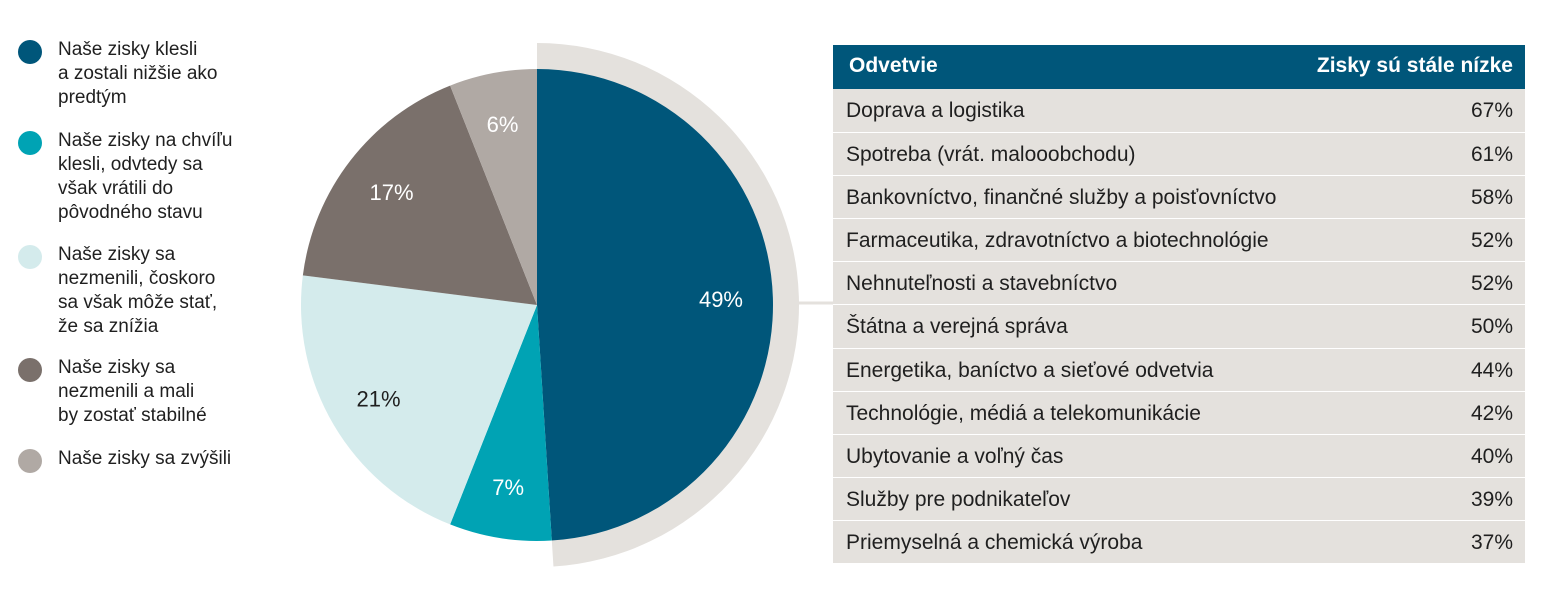 This screenshot has height=601, width=1545. Describe the element at coordinates (503, 124) in the screenshot. I see `pie-slice-label: 6%` at that location.